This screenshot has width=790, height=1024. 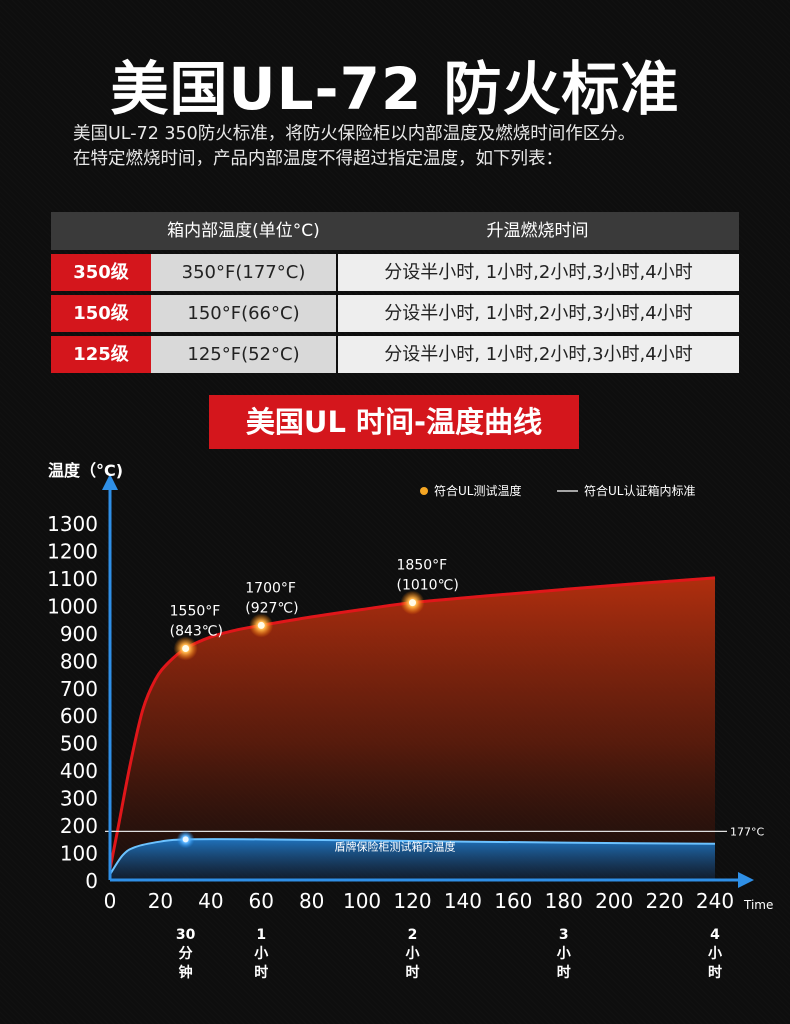 I want to click on y-tick-label: 200, so click(x=79, y=826).